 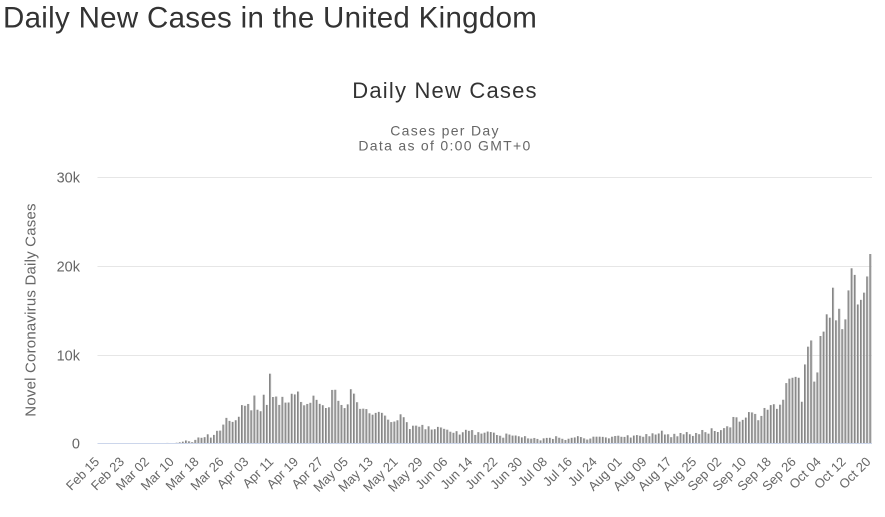 What do you see at coordinates (69, 357) in the screenshot?
I see `svg-text: 10k` at bounding box center [69, 357].